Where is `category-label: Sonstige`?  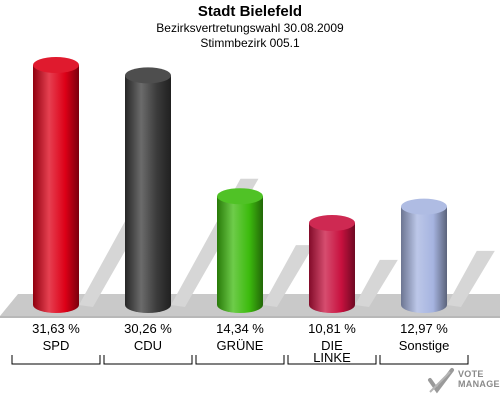 category-label: Sonstige is located at coordinates (424, 345).